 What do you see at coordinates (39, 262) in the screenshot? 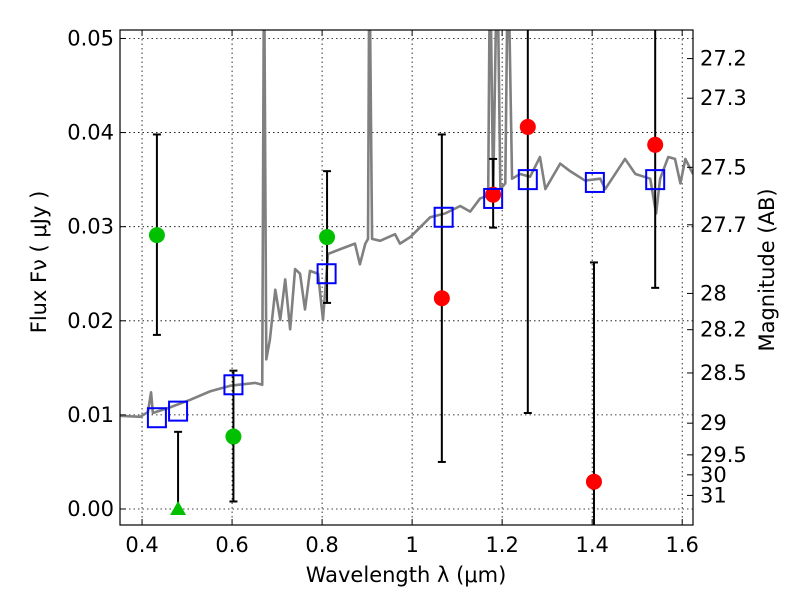
I see `y-axis-label: Flux Fν ( μJy )` at bounding box center [39, 262].